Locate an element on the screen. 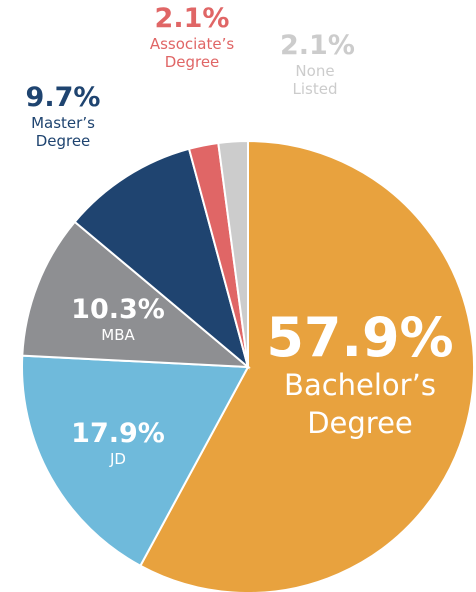  value-label: 17.9% is located at coordinates (118, 433).